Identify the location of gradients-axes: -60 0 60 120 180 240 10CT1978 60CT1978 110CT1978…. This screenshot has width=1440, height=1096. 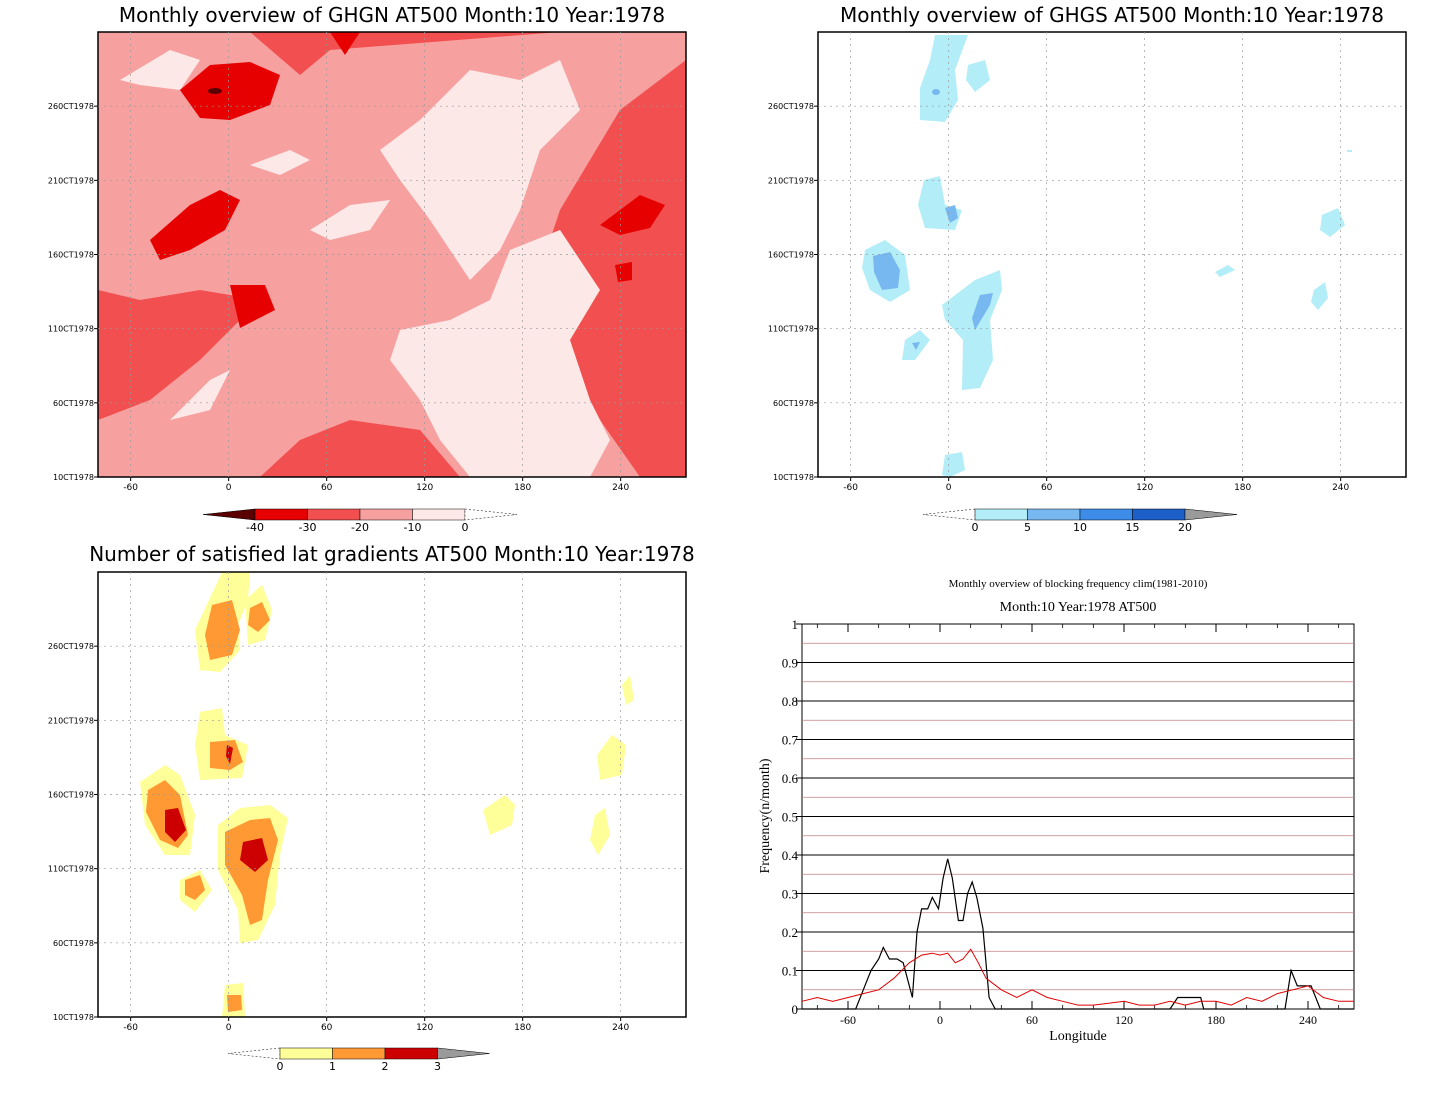
(339, 837).